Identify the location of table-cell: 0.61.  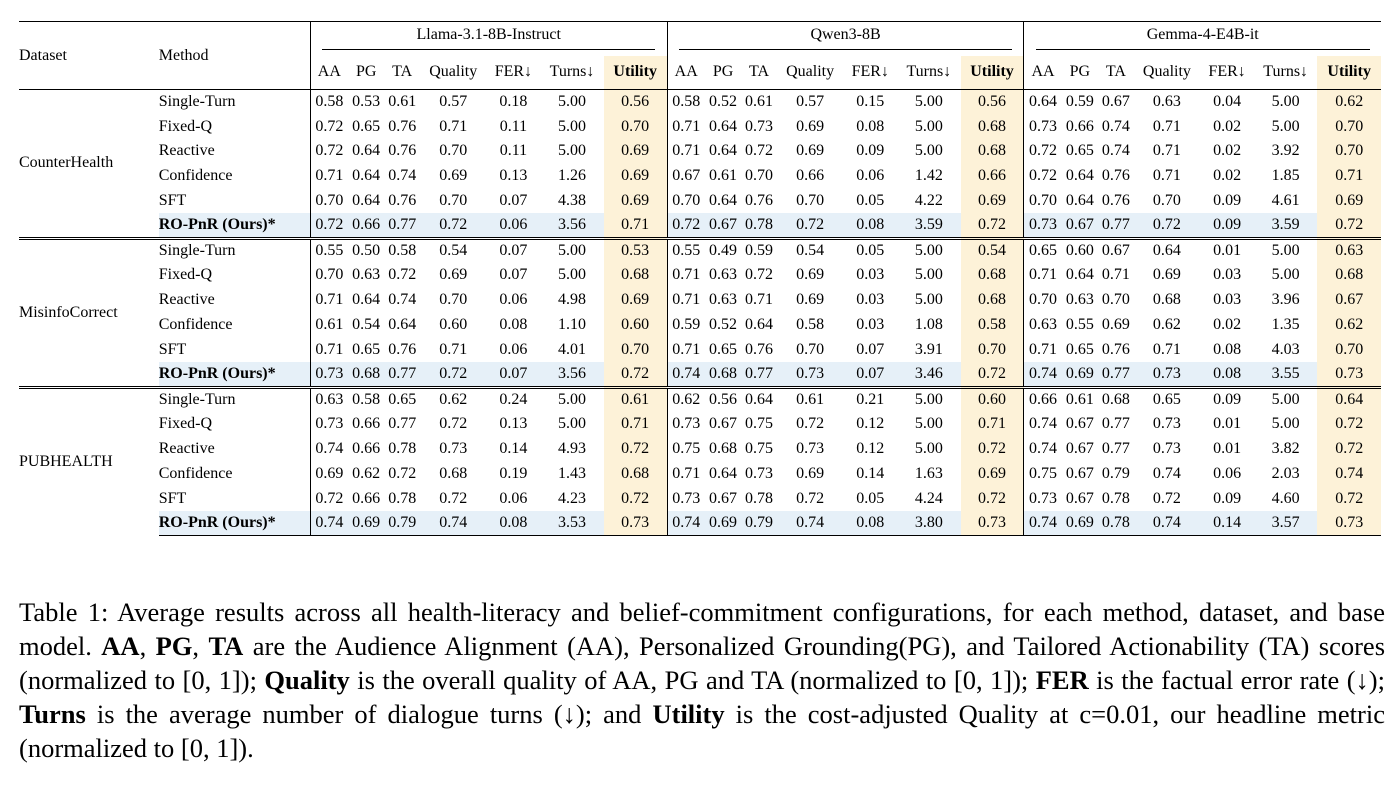
(810, 398).